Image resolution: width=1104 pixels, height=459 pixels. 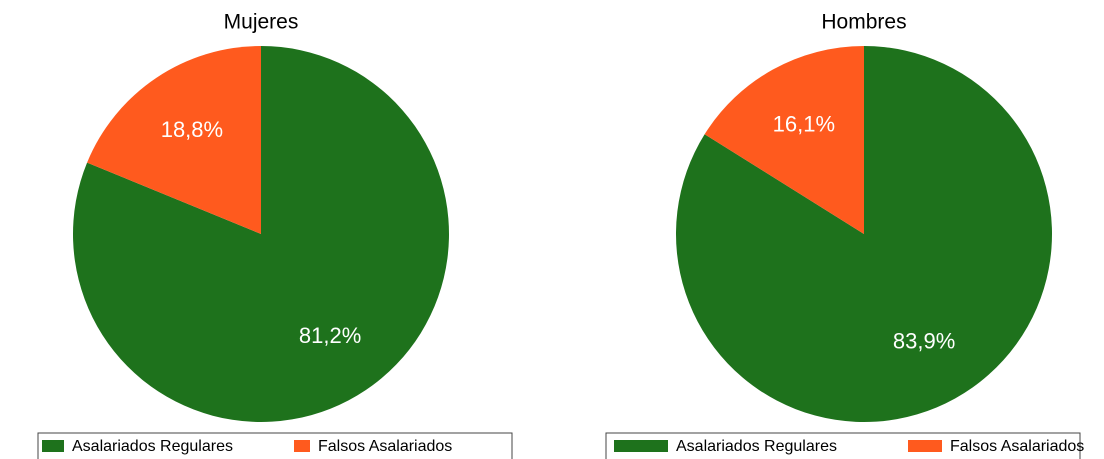 What do you see at coordinates (261, 22) in the screenshot?
I see `chart-title: Mujeres` at bounding box center [261, 22].